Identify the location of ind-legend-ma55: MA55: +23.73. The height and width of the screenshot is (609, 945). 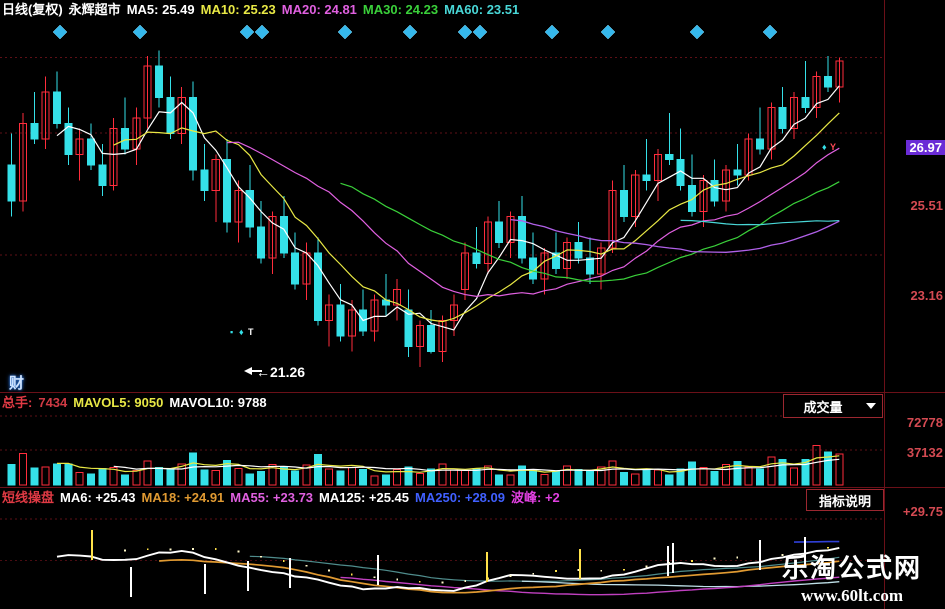
(272, 497).